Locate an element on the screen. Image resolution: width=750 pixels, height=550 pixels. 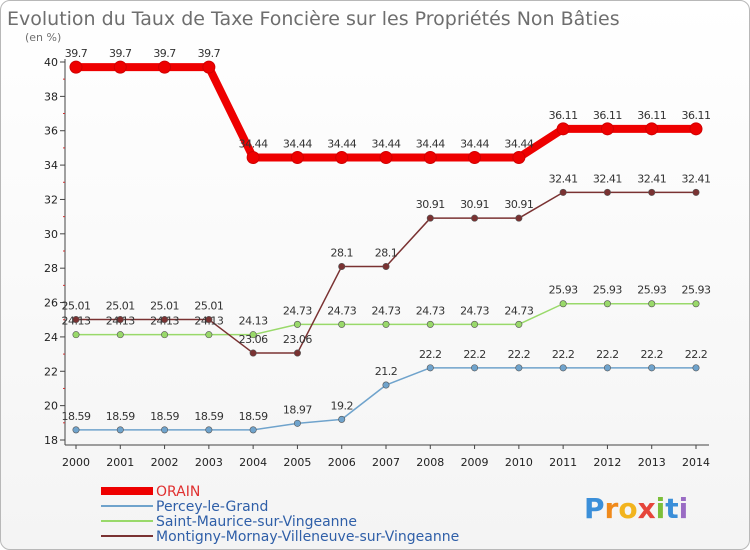
x-tick-label: 2007 is located at coordinates (386, 462).